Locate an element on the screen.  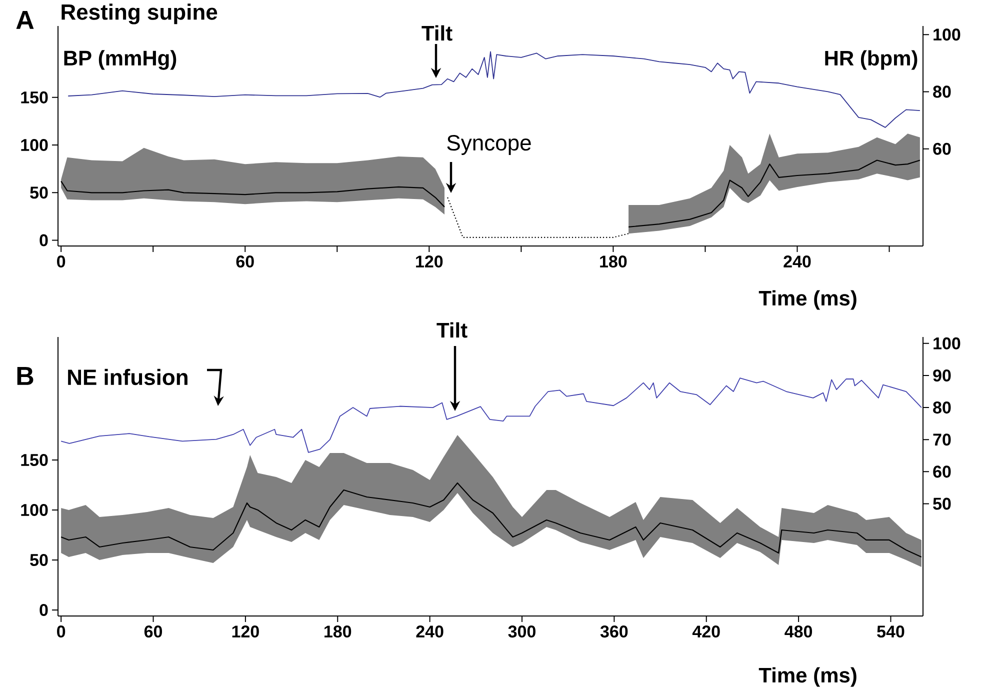
text: B is located at coordinates (25, 376).